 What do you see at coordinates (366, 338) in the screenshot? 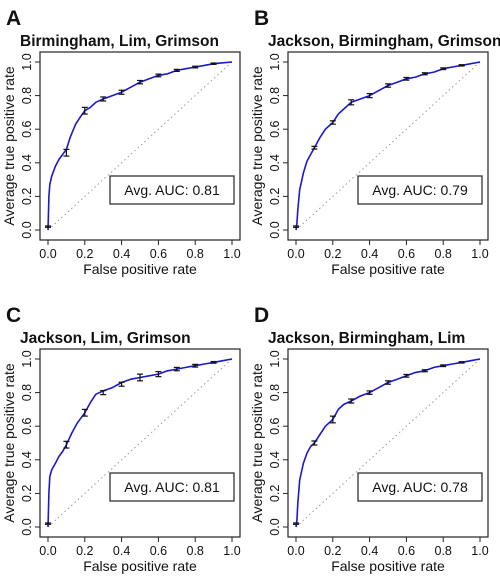
I see `panel-title: Jackson, Birmingham, Lim` at bounding box center [366, 338].